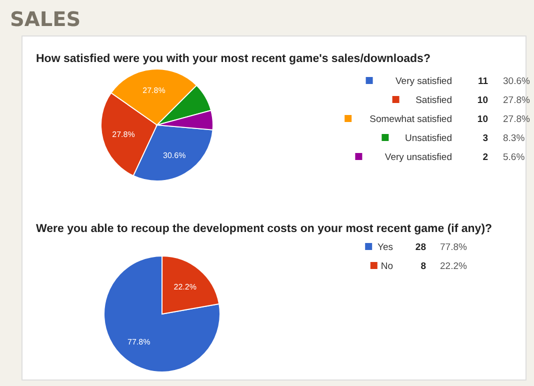 This screenshot has width=534, height=386. What do you see at coordinates (162, 314) in the screenshot?
I see `pie-slice` at bounding box center [162, 314].